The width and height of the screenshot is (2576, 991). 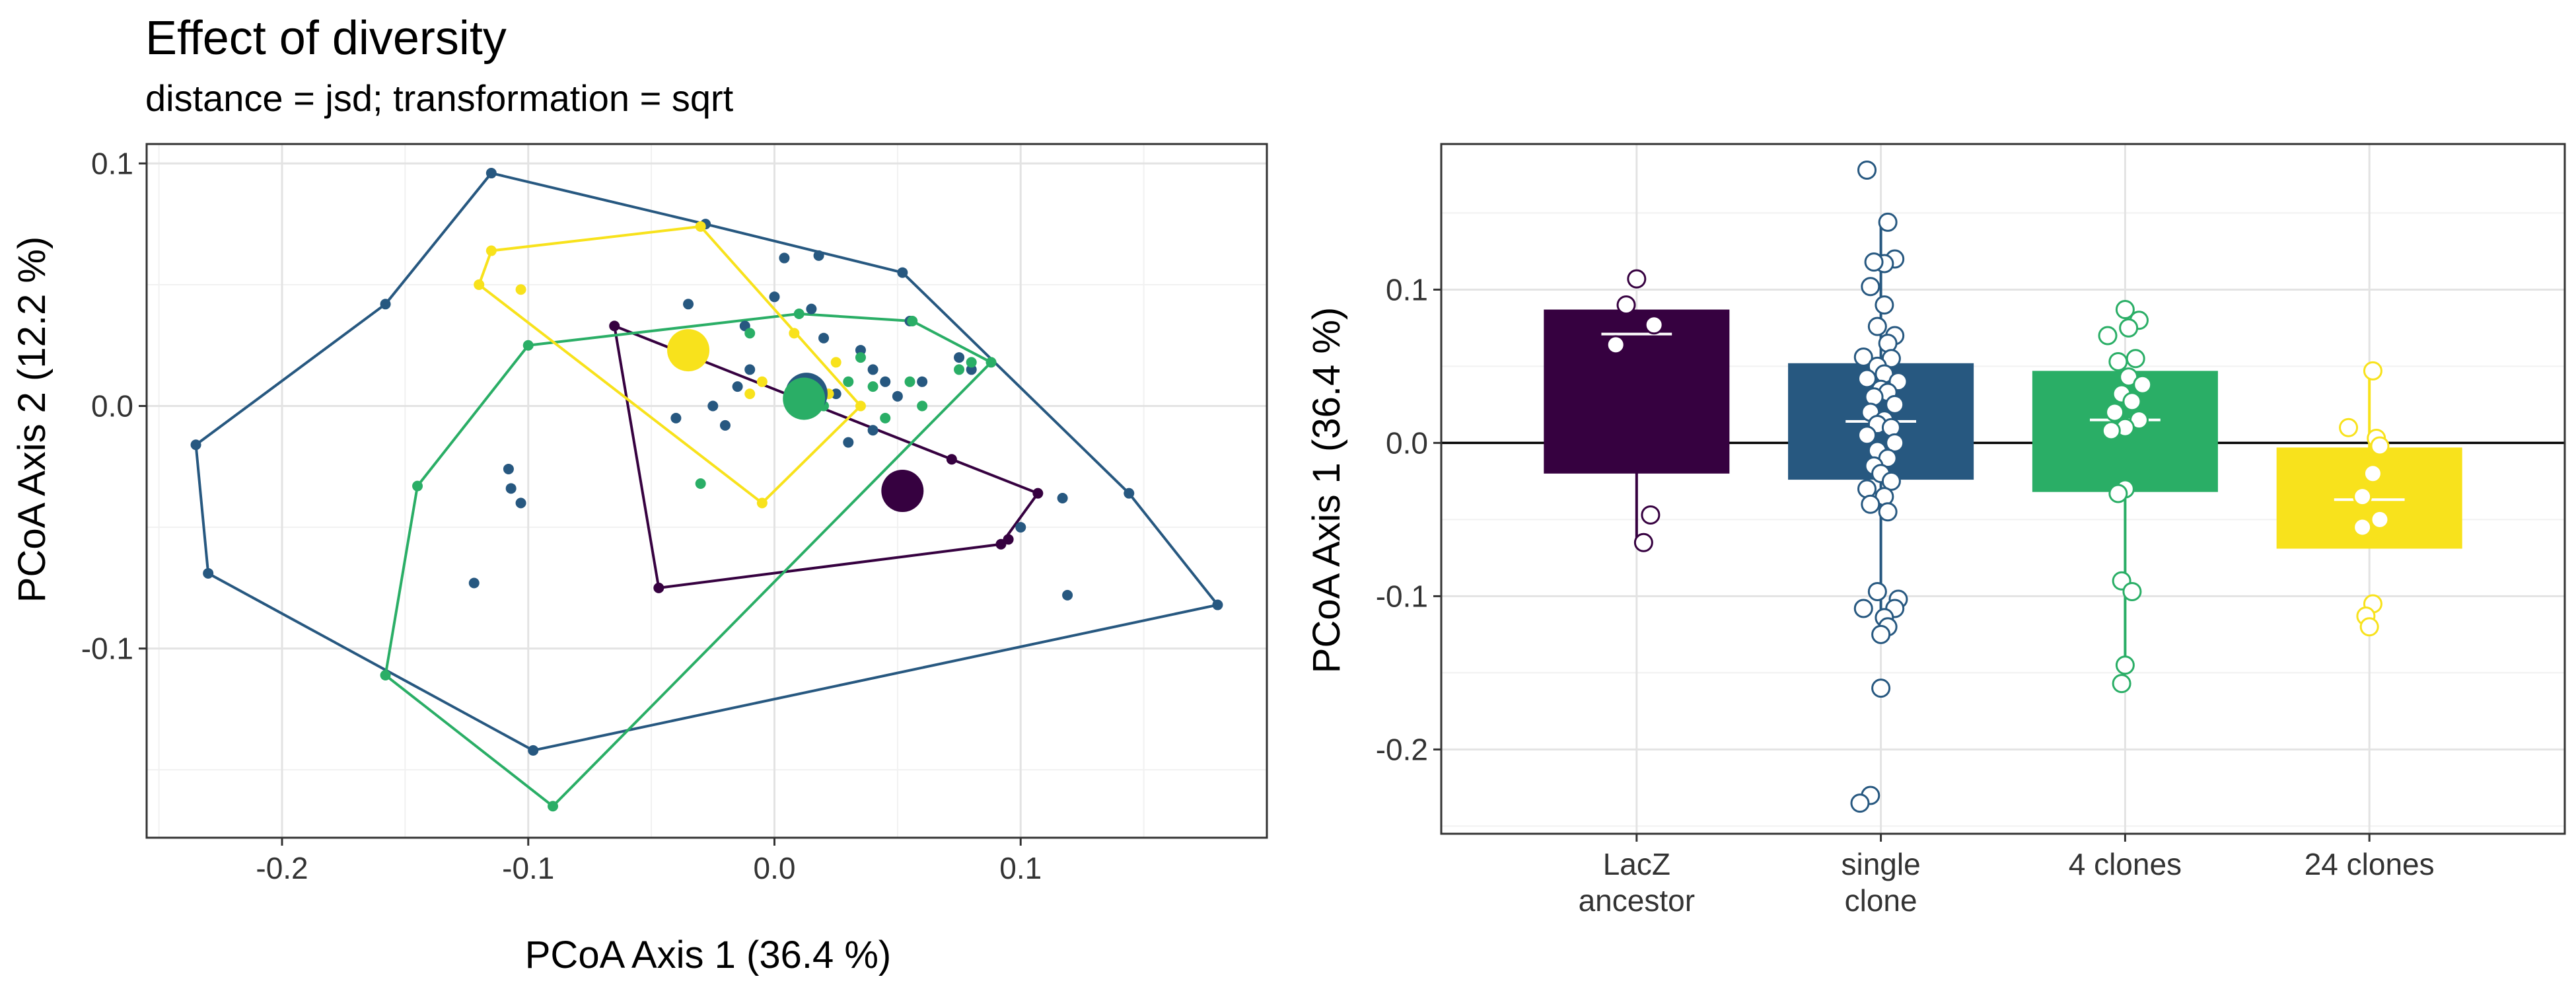 I want to click on x-tick-label: -0.1, so click(x=528, y=868).